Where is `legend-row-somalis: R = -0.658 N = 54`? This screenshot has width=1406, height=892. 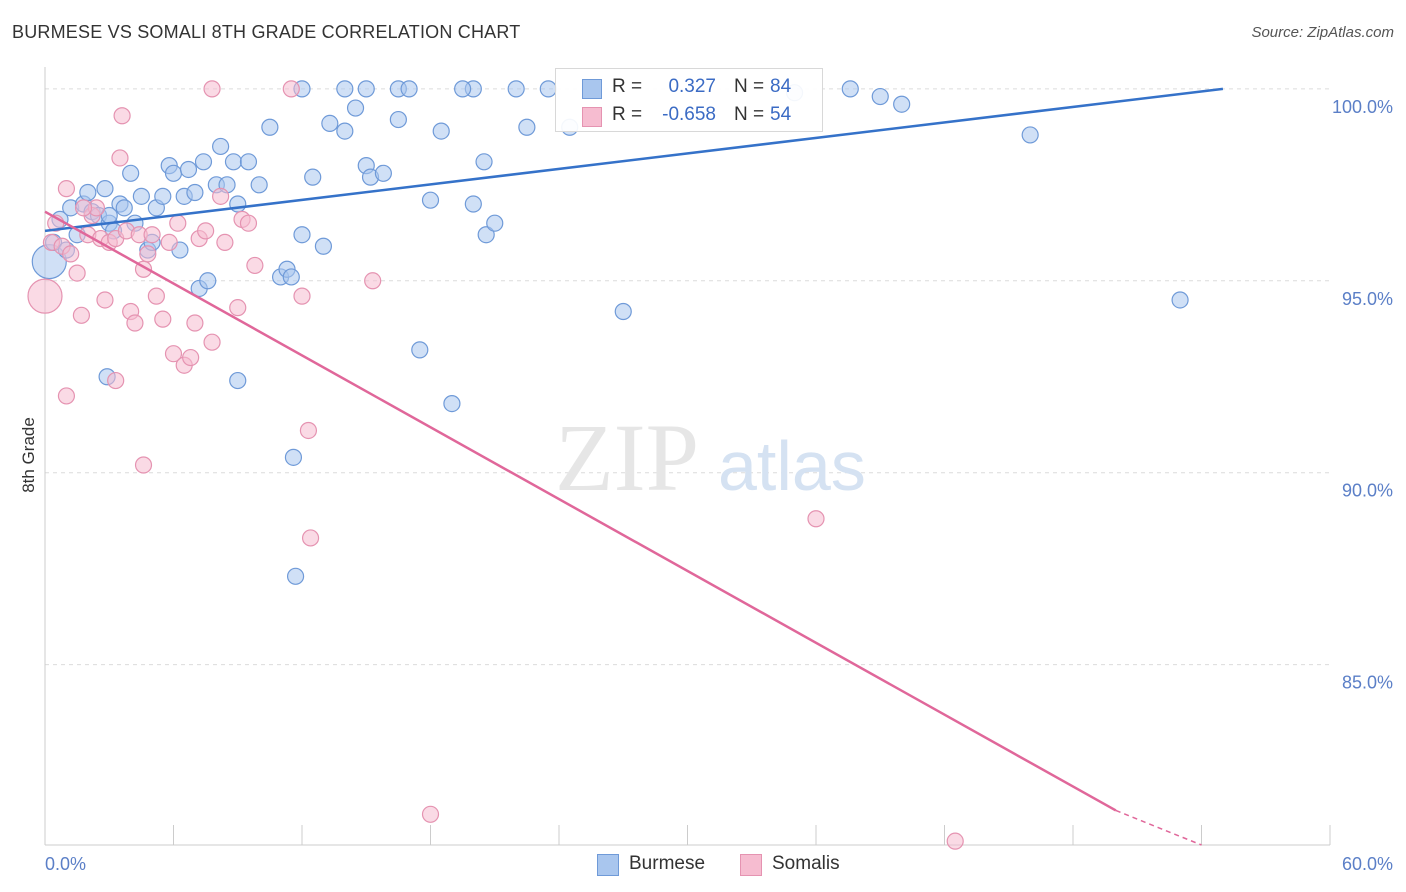
legend-row-somalis: R = -0.658 N = 54 is located at coordinates (689, 115).